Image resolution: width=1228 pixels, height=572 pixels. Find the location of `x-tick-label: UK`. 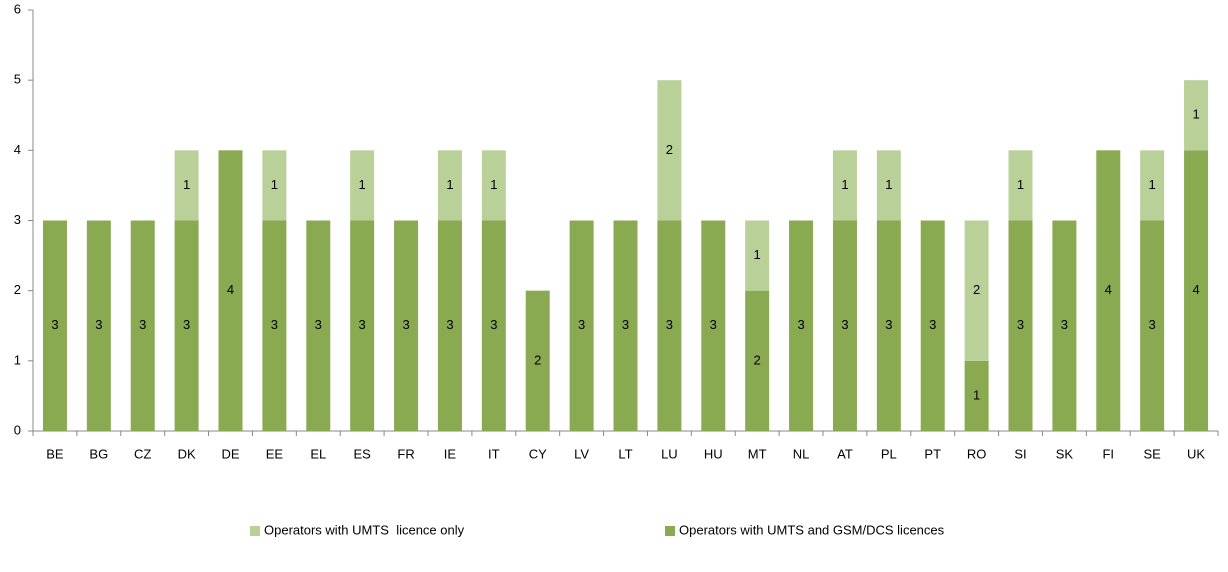

x-tick-label: UK is located at coordinates (1196, 453).